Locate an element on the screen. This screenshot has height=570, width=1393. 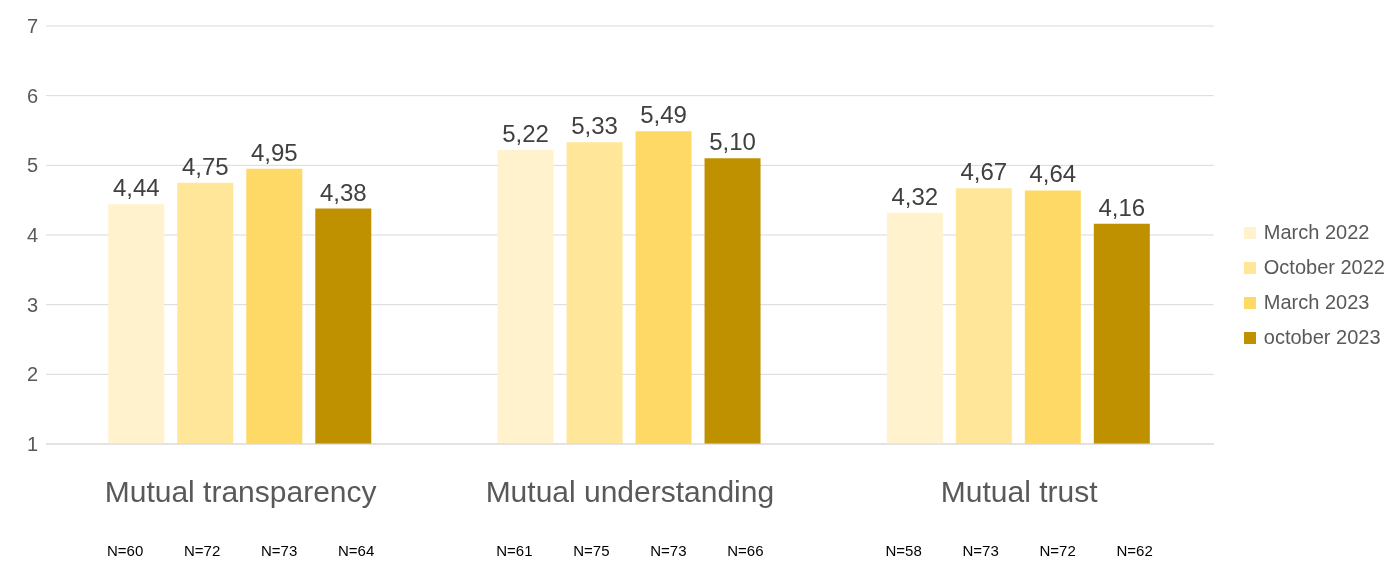
data-label: 5,49 is located at coordinates (663, 115).